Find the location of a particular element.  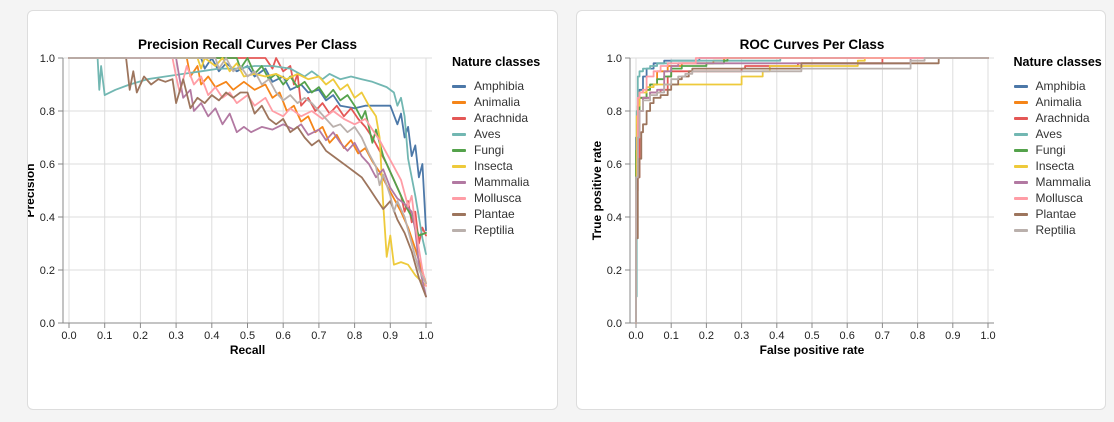

legend-item-animalia: Animalia is located at coordinates (1057, 102).